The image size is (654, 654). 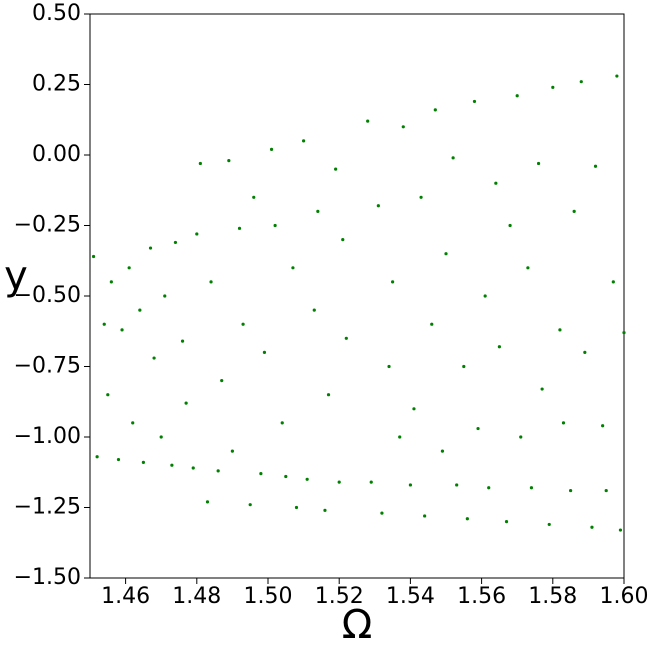 I want to click on x-tick-label: 1.58, so click(x=552, y=596).